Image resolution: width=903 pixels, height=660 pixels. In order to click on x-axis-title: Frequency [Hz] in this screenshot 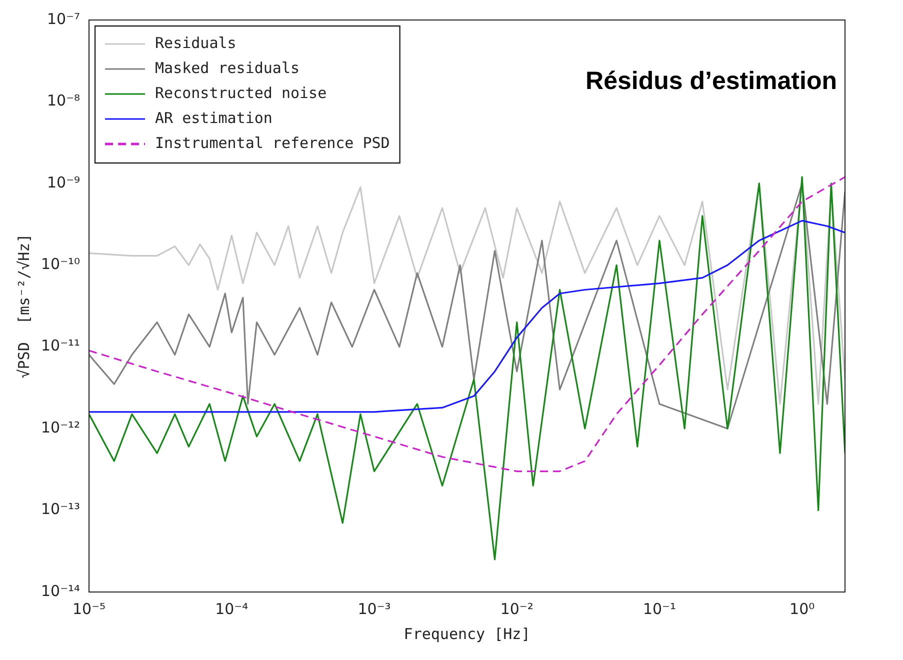, I will do `click(467, 633)`.